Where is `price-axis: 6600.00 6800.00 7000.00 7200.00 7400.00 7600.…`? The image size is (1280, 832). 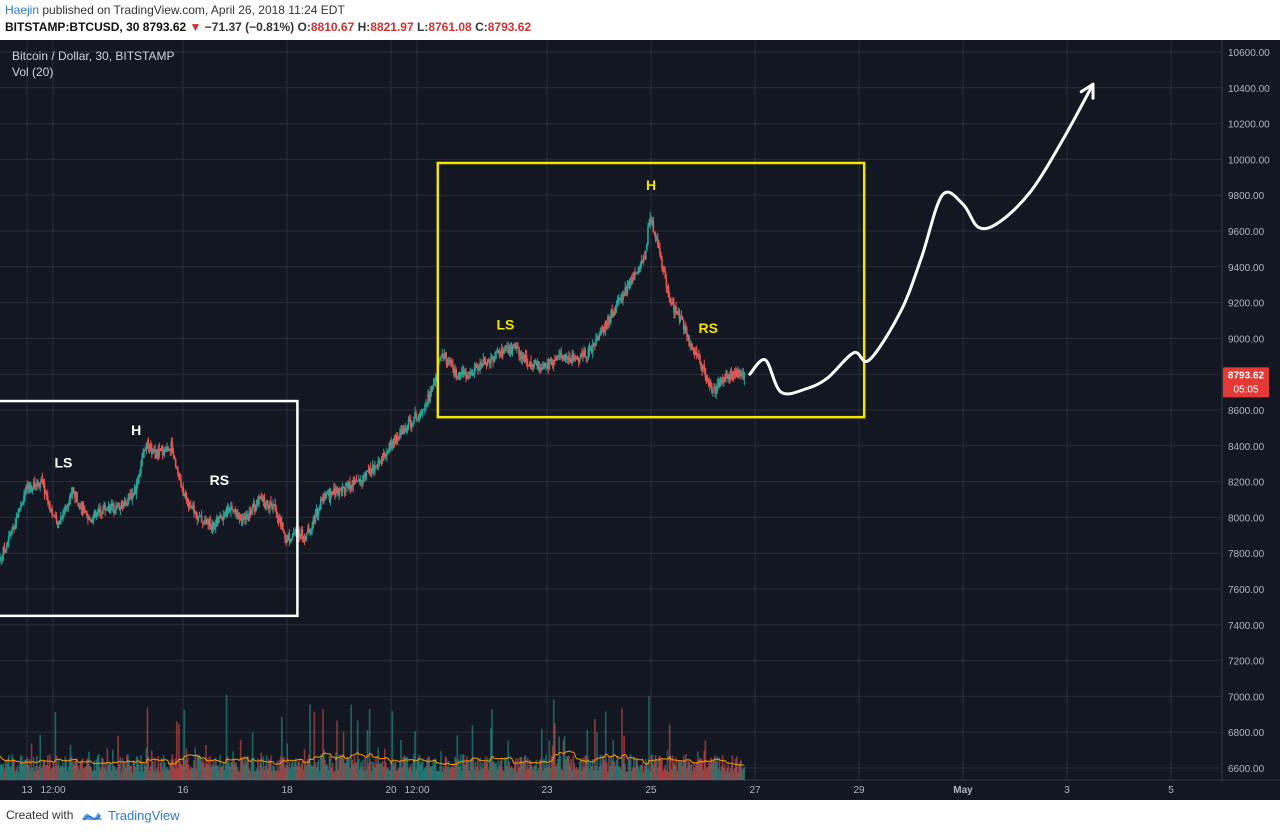 price-axis: 6600.00 6800.00 7000.00 7200.00 7400.00 7600.… is located at coordinates (1249, 411).